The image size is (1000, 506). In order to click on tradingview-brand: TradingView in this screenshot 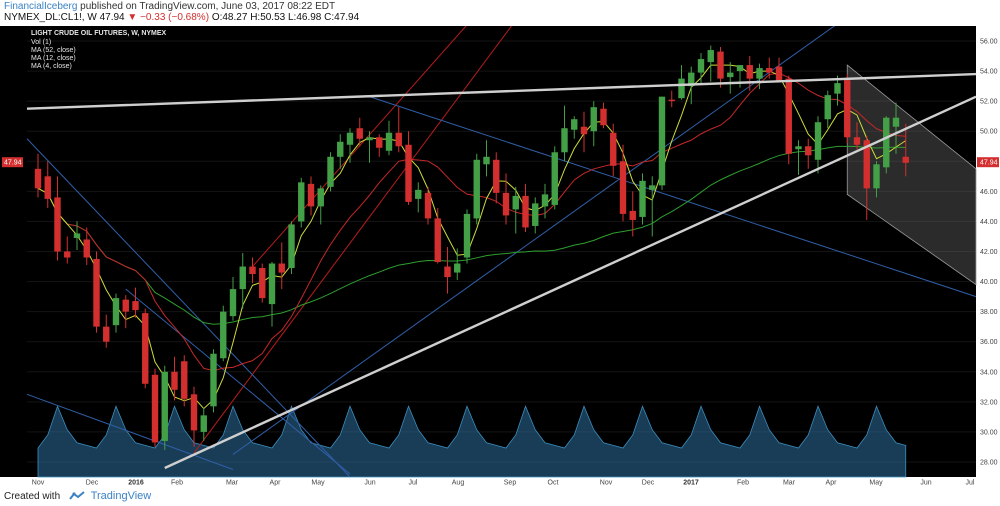, I will do `click(121, 496)`.